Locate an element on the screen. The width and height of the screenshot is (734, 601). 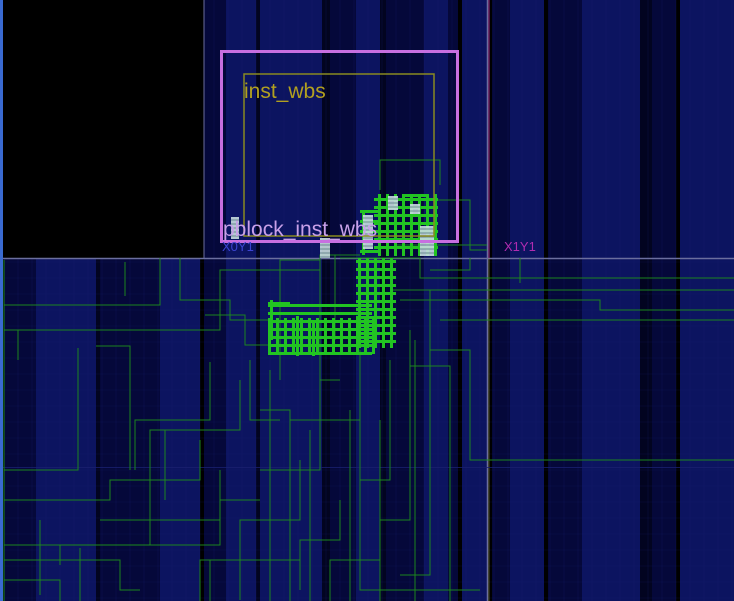
clock-region-label-x0y1: X0Y1 is located at coordinates (238, 246).